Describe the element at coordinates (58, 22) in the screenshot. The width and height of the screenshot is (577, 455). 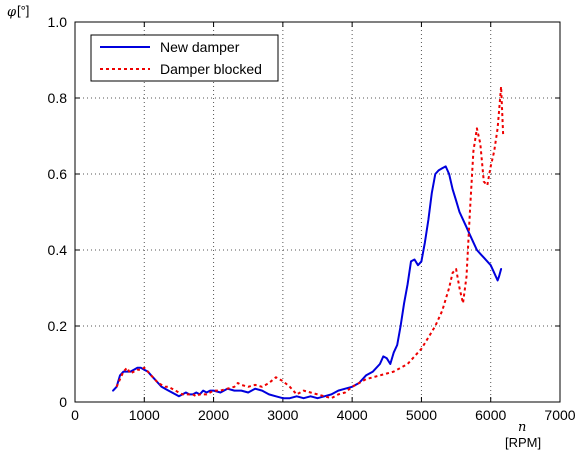
I see `y-tick-label: 1.0` at that location.